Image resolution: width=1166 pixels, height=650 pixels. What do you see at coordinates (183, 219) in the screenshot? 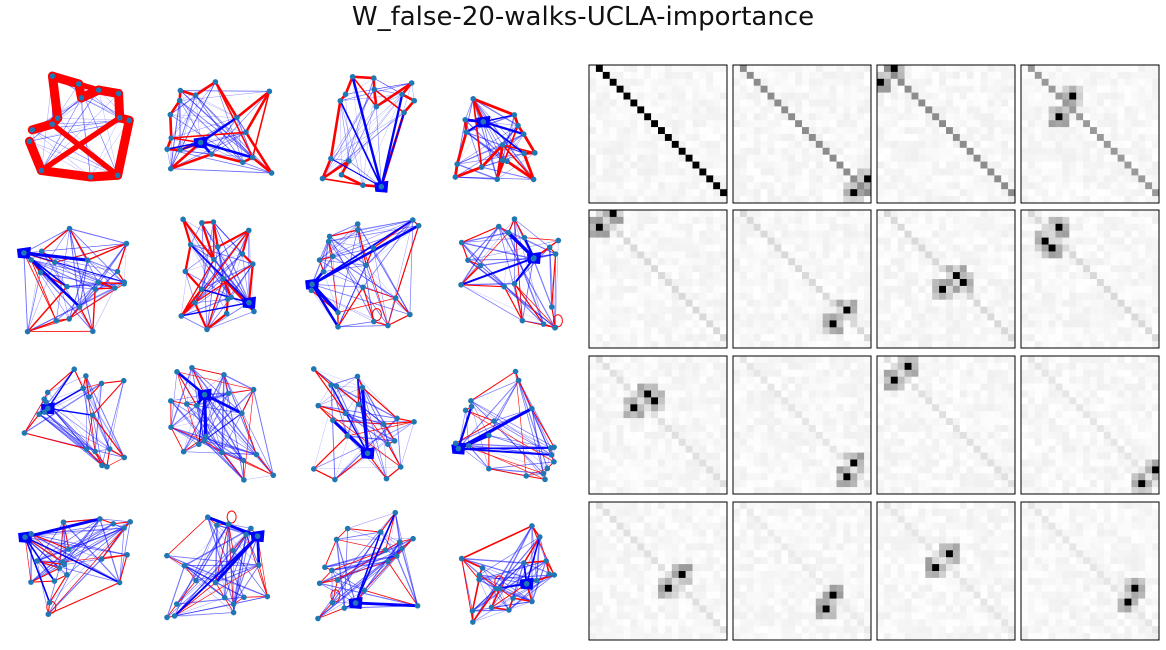
I see `graph-node` at bounding box center [183, 219].